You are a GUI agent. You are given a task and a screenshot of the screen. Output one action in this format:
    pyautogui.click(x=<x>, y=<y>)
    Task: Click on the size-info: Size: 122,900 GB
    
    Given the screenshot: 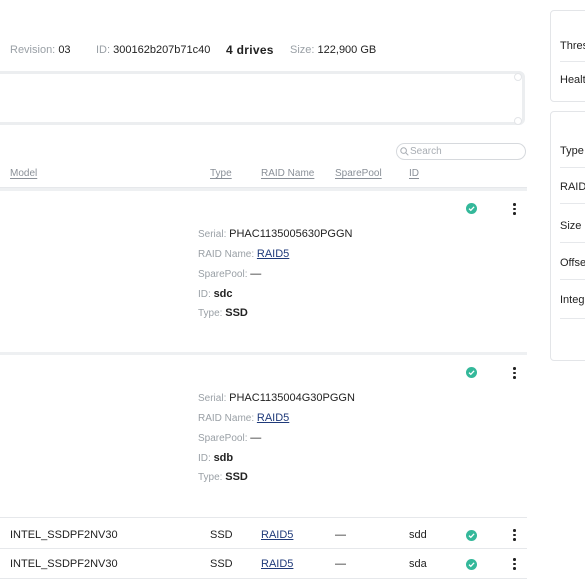 What is the action you would take?
    pyautogui.click(x=333, y=50)
    